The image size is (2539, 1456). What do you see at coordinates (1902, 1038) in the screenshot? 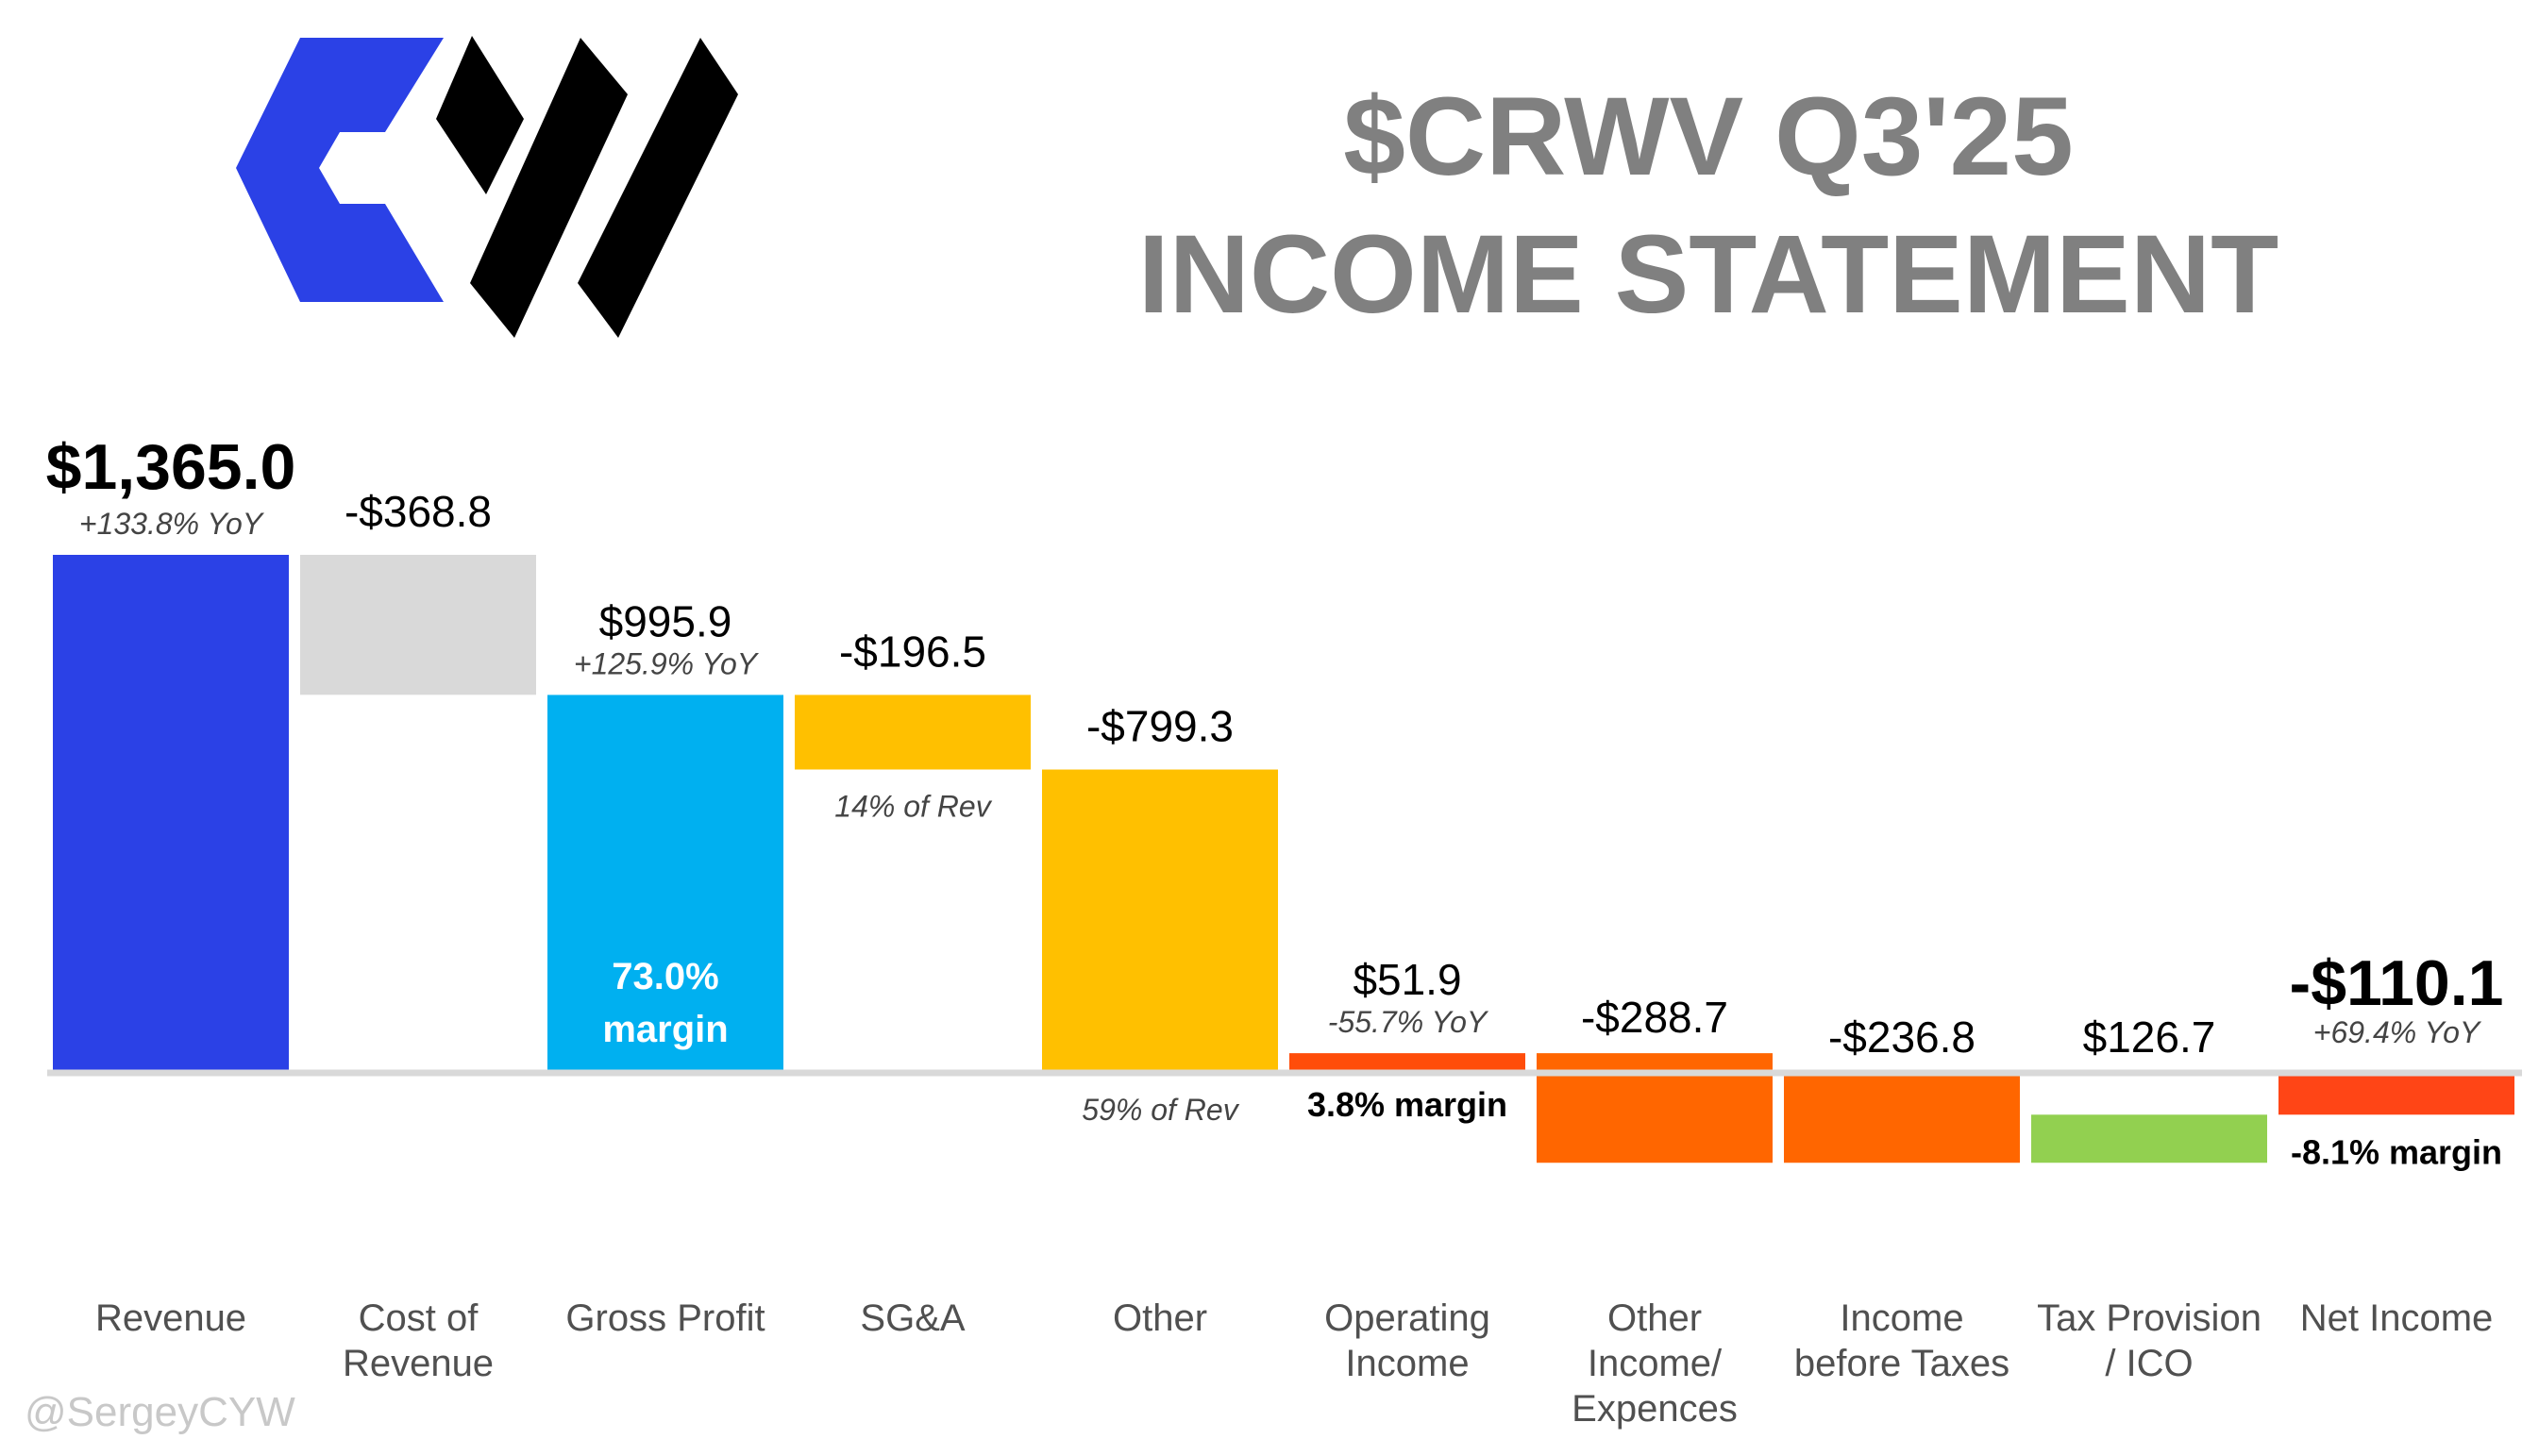
I see `value-label-7: -$236.8` at bounding box center [1902, 1038].